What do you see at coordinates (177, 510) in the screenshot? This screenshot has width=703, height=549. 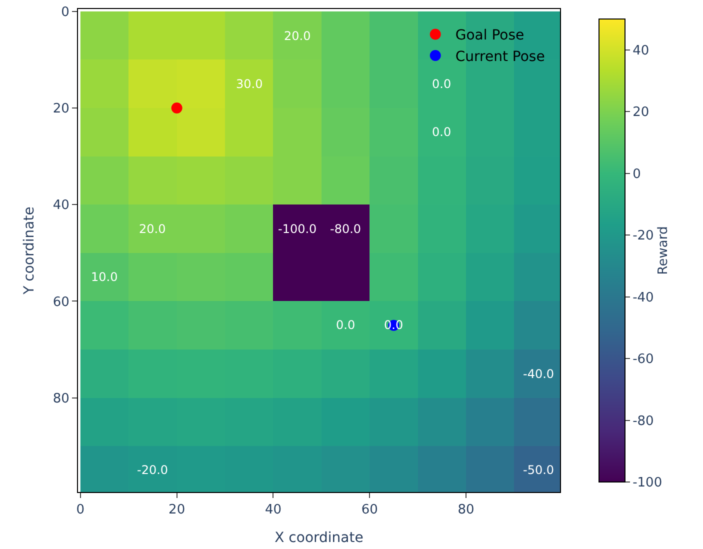 I see `x-tick-label: 20` at bounding box center [177, 510].